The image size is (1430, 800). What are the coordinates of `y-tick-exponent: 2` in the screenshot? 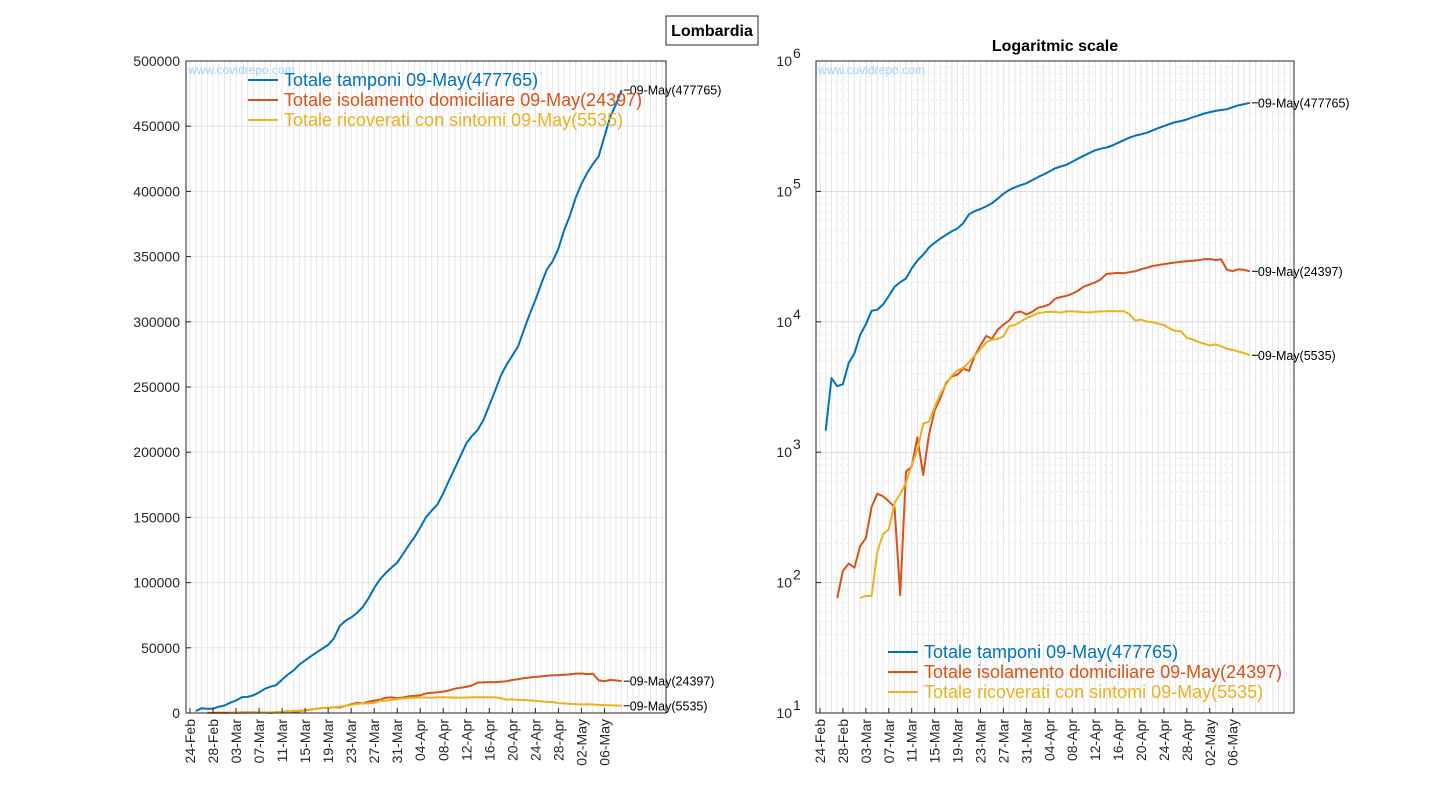 It's located at (797, 575).